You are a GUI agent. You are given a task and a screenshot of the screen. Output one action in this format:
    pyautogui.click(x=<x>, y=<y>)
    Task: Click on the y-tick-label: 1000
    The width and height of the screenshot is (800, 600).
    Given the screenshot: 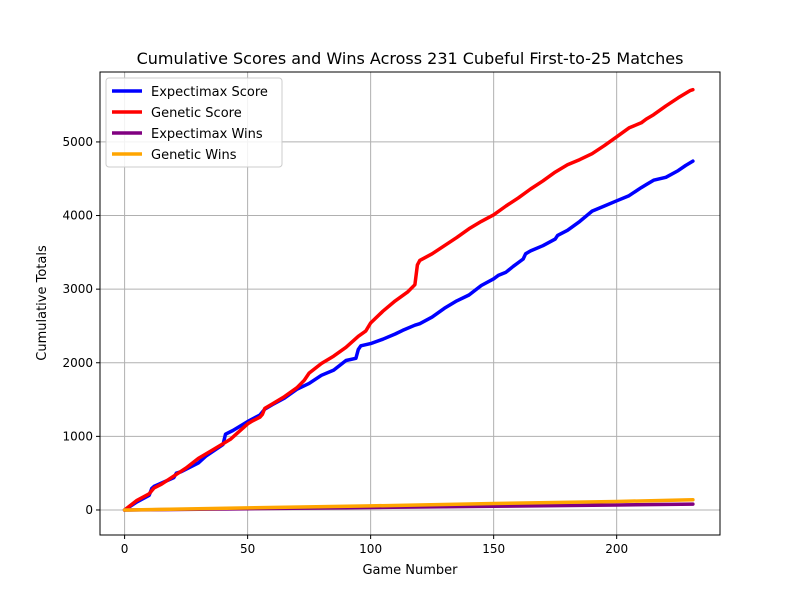 What is the action you would take?
    pyautogui.click(x=77, y=436)
    